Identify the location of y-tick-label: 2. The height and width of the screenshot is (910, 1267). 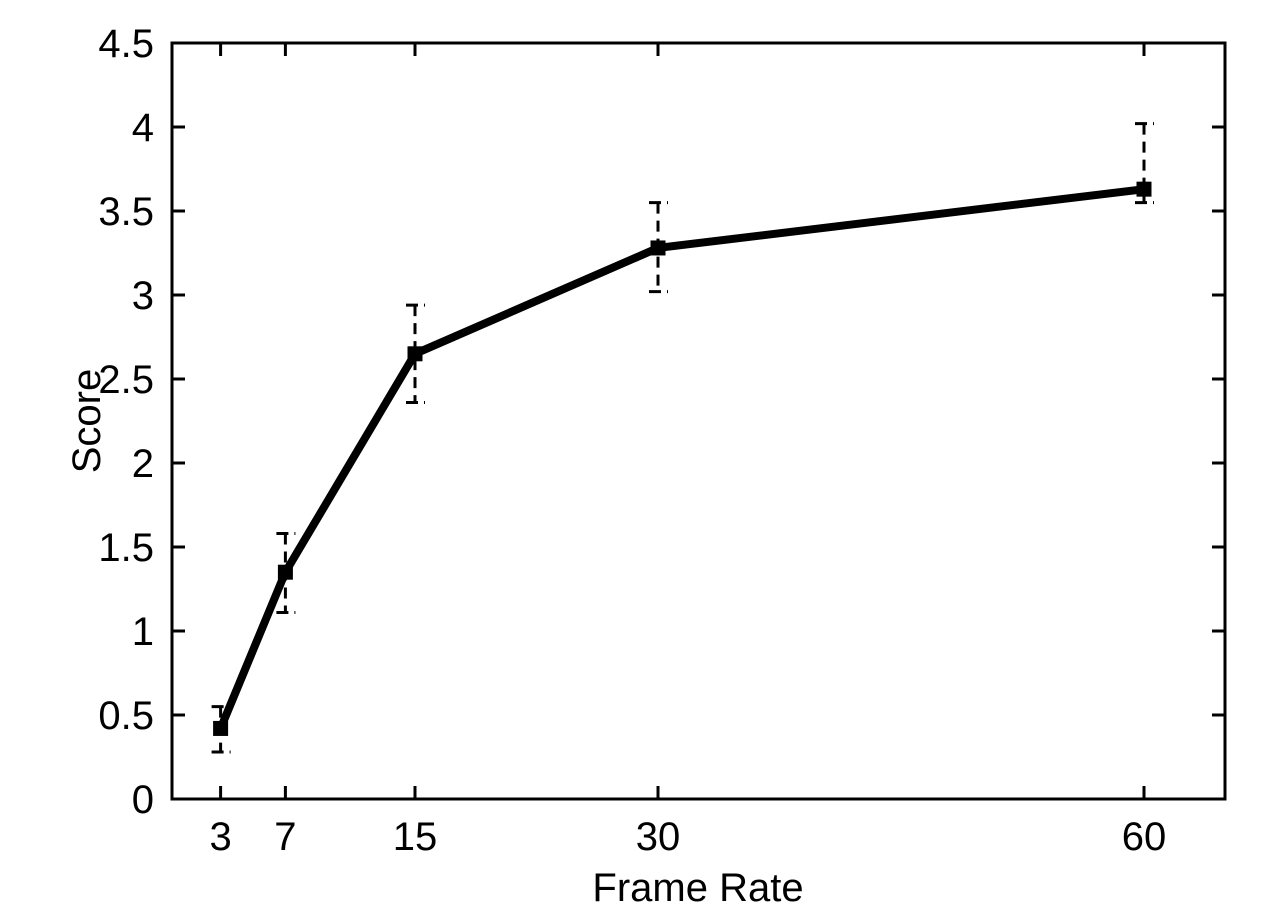
(143, 464).